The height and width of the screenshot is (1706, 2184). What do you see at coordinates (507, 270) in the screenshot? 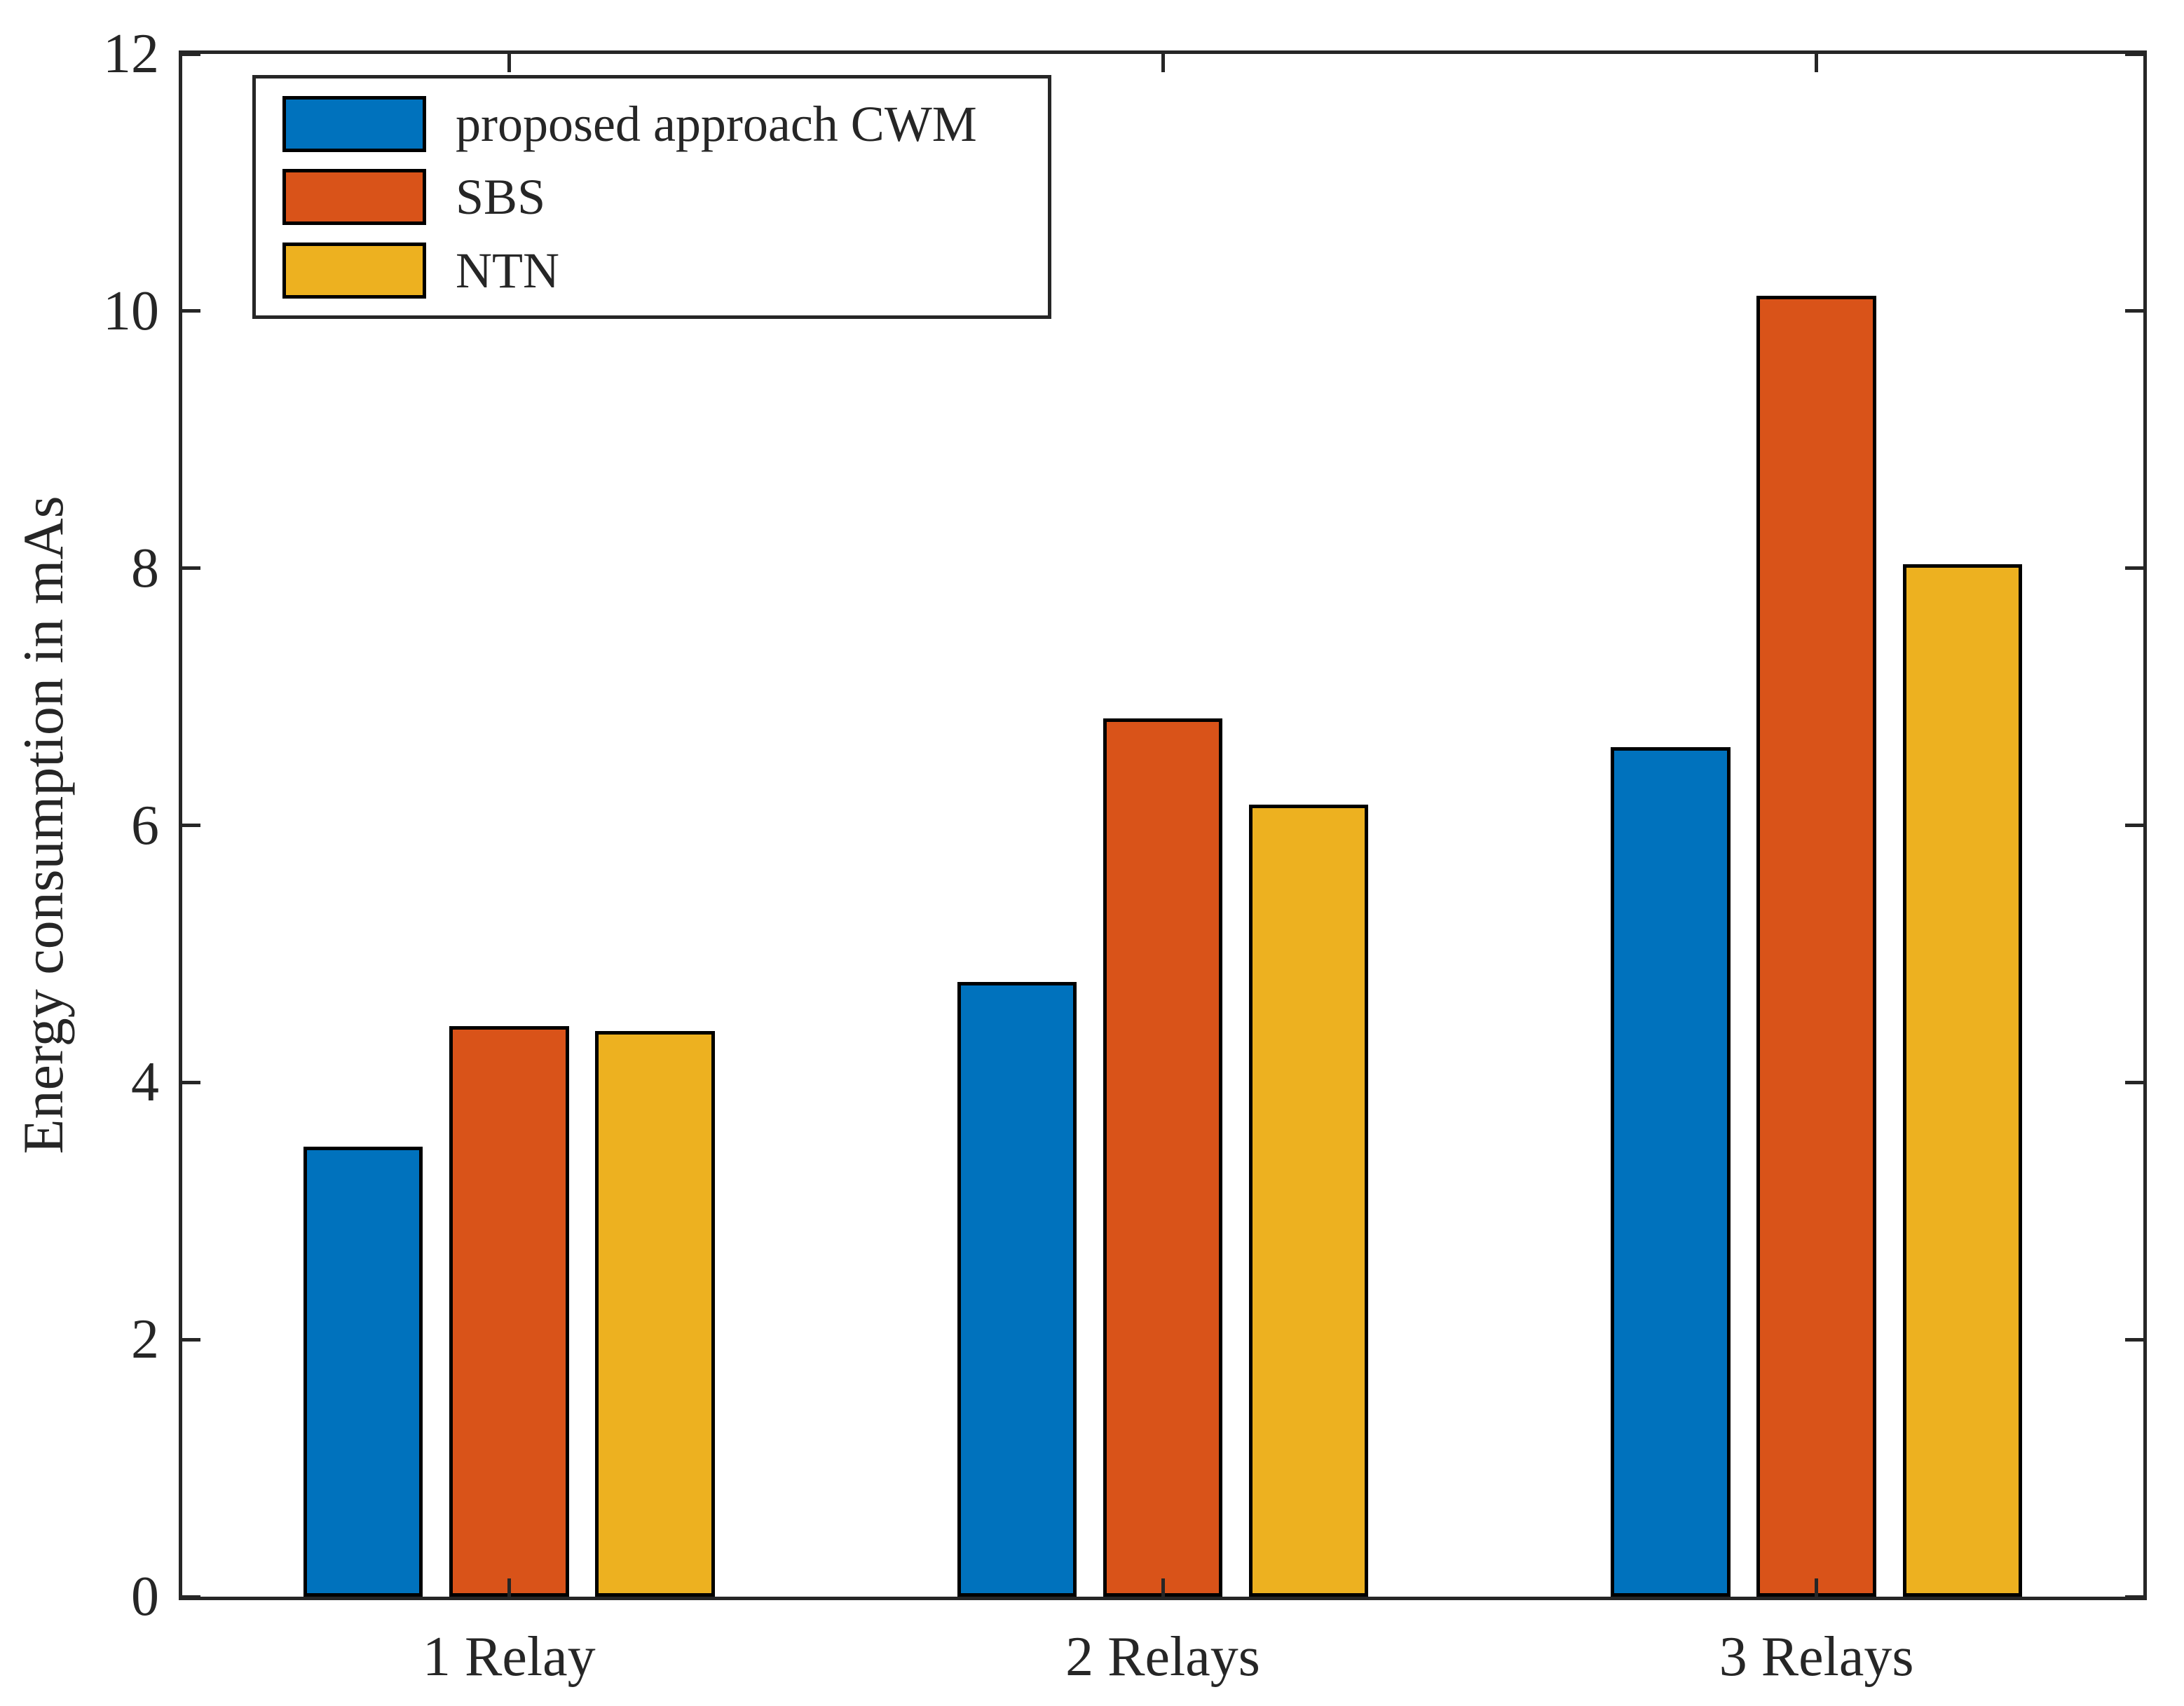
I see `legend-label: NTN` at bounding box center [507, 270].